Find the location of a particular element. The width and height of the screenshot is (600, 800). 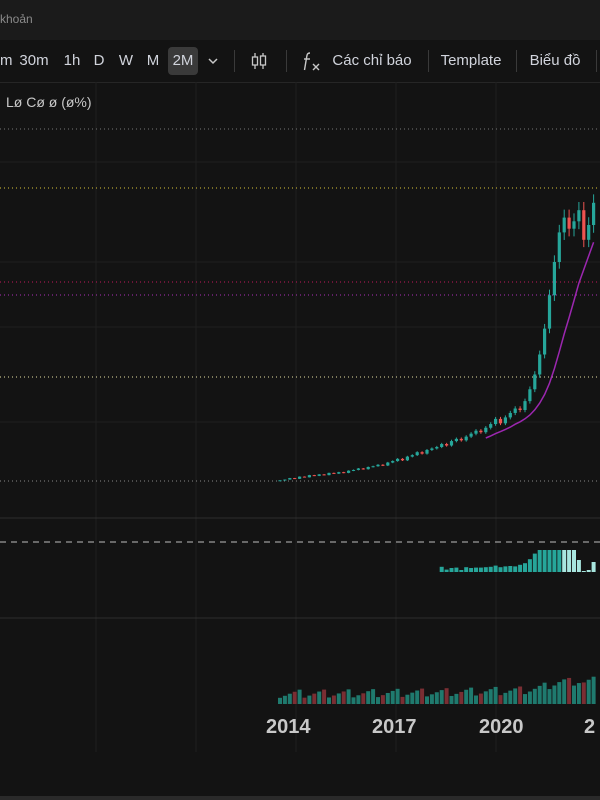

indicators-button: Các chỉ báo is located at coordinates (372, 60).